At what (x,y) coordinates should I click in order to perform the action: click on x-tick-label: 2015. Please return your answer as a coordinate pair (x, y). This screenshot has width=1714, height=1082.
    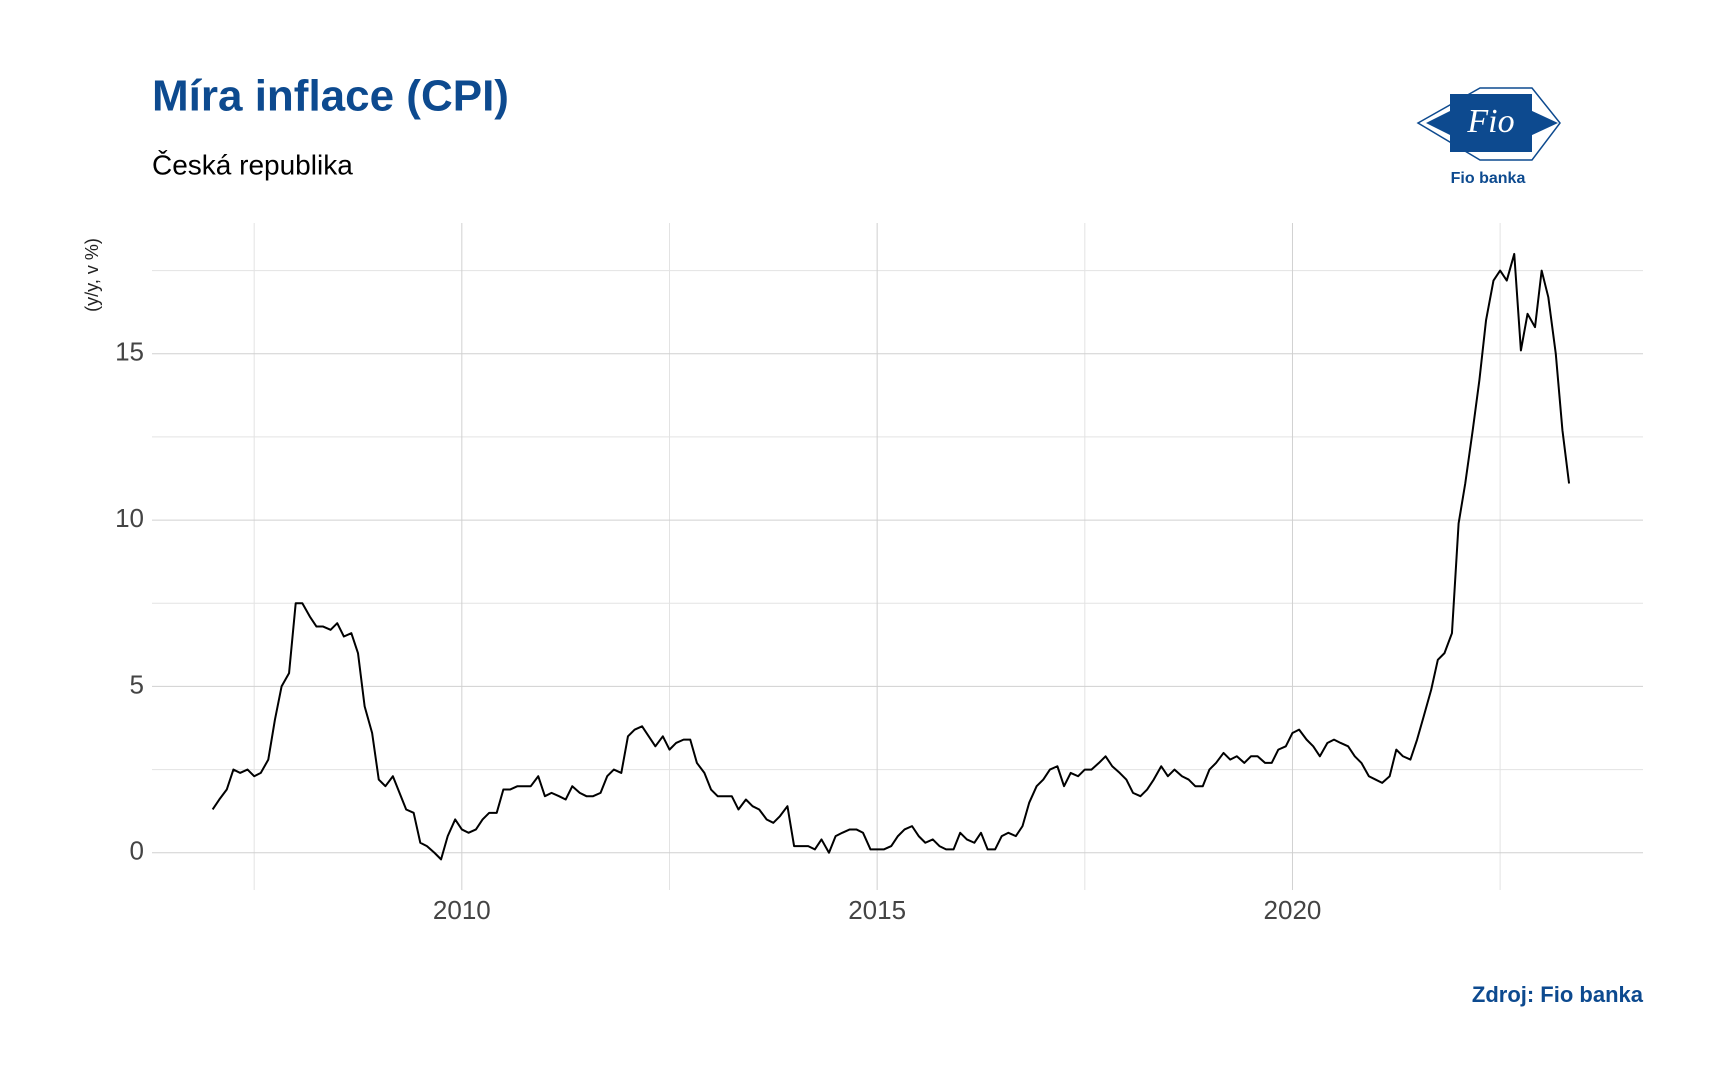
    Looking at the image, I should click on (877, 910).